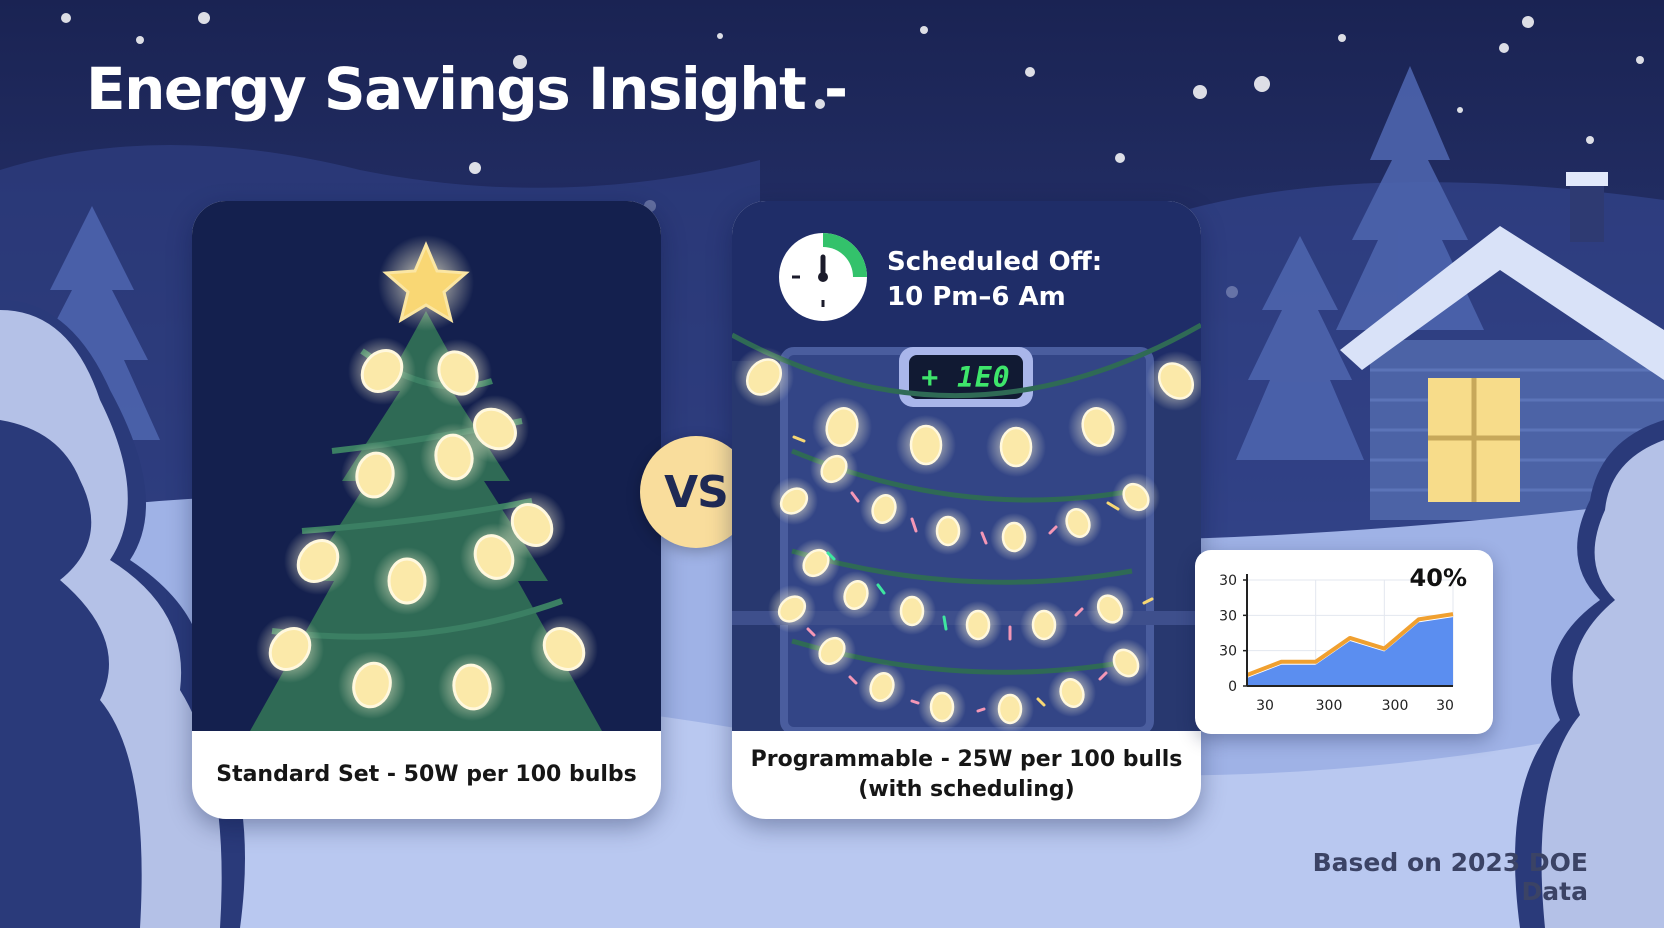  I want to click on confetti, so click(973, 574).